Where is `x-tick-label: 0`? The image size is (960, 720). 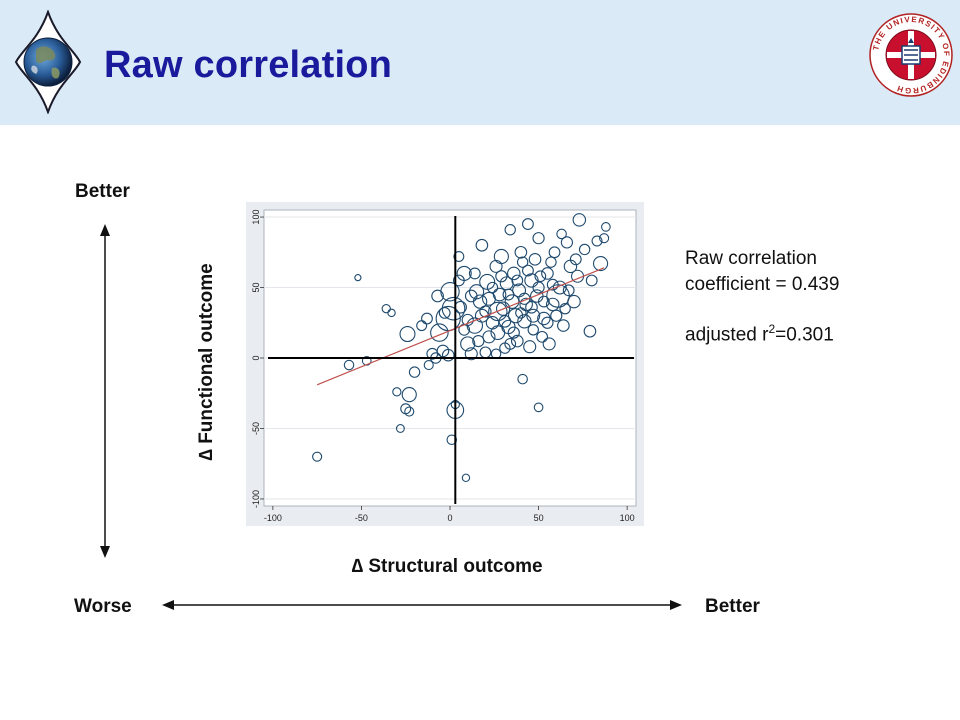
x-tick-label: 0 is located at coordinates (449, 518).